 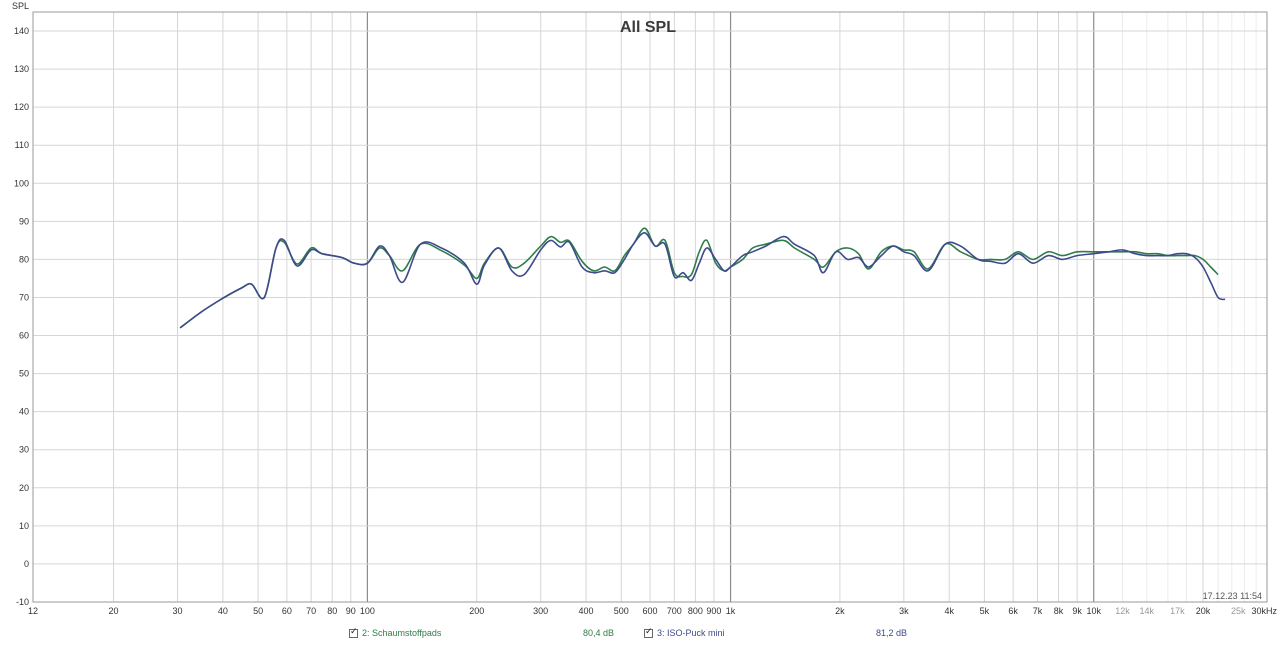 What do you see at coordinates (1059, 611) in the screenshot?
I see `x-tick-label: 8k` at bounding box center [1059, 611].